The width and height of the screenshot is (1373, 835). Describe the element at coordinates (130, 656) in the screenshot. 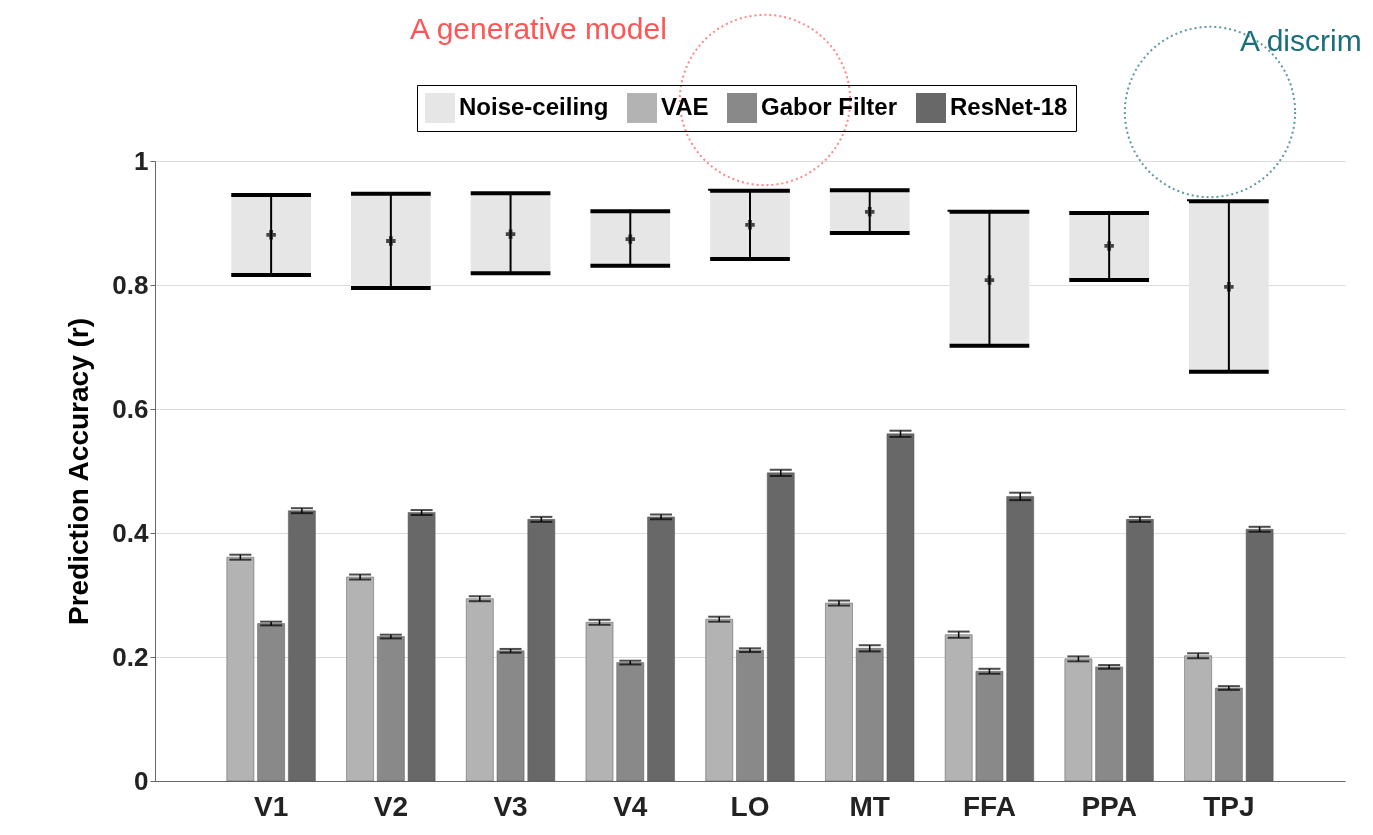

I see `y-tick-label: 0.2` at that location.